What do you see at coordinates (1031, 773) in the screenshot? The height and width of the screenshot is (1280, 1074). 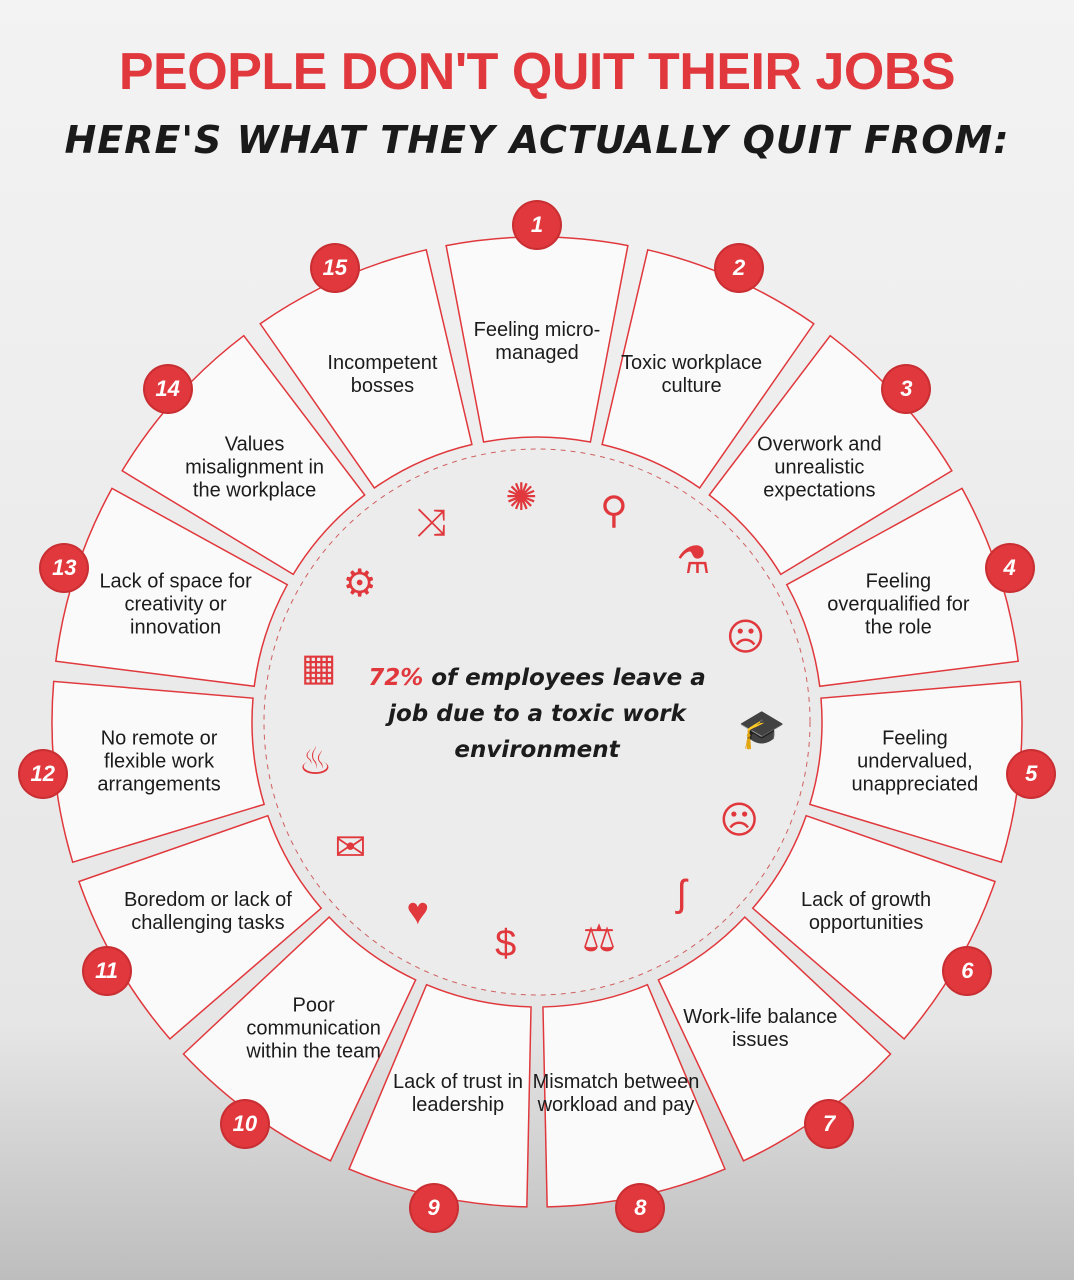 I see `number-badge-5: 5` at bounding box center [1031, 773].